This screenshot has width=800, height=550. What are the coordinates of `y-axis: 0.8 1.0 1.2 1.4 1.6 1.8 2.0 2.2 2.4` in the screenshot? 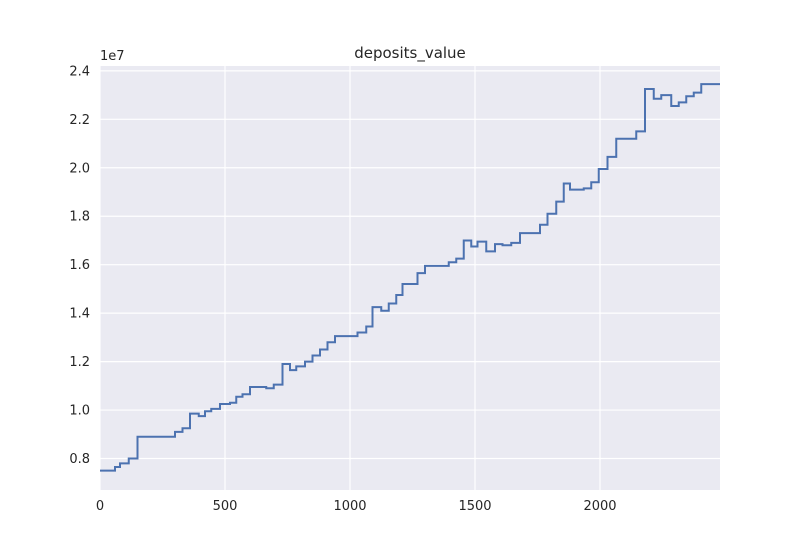 It's located at (79, 265).